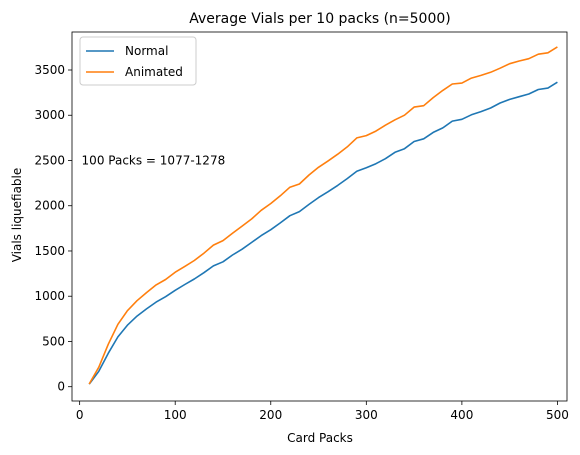  I want to click on y-tick-label: 2500, so click(49, 160).